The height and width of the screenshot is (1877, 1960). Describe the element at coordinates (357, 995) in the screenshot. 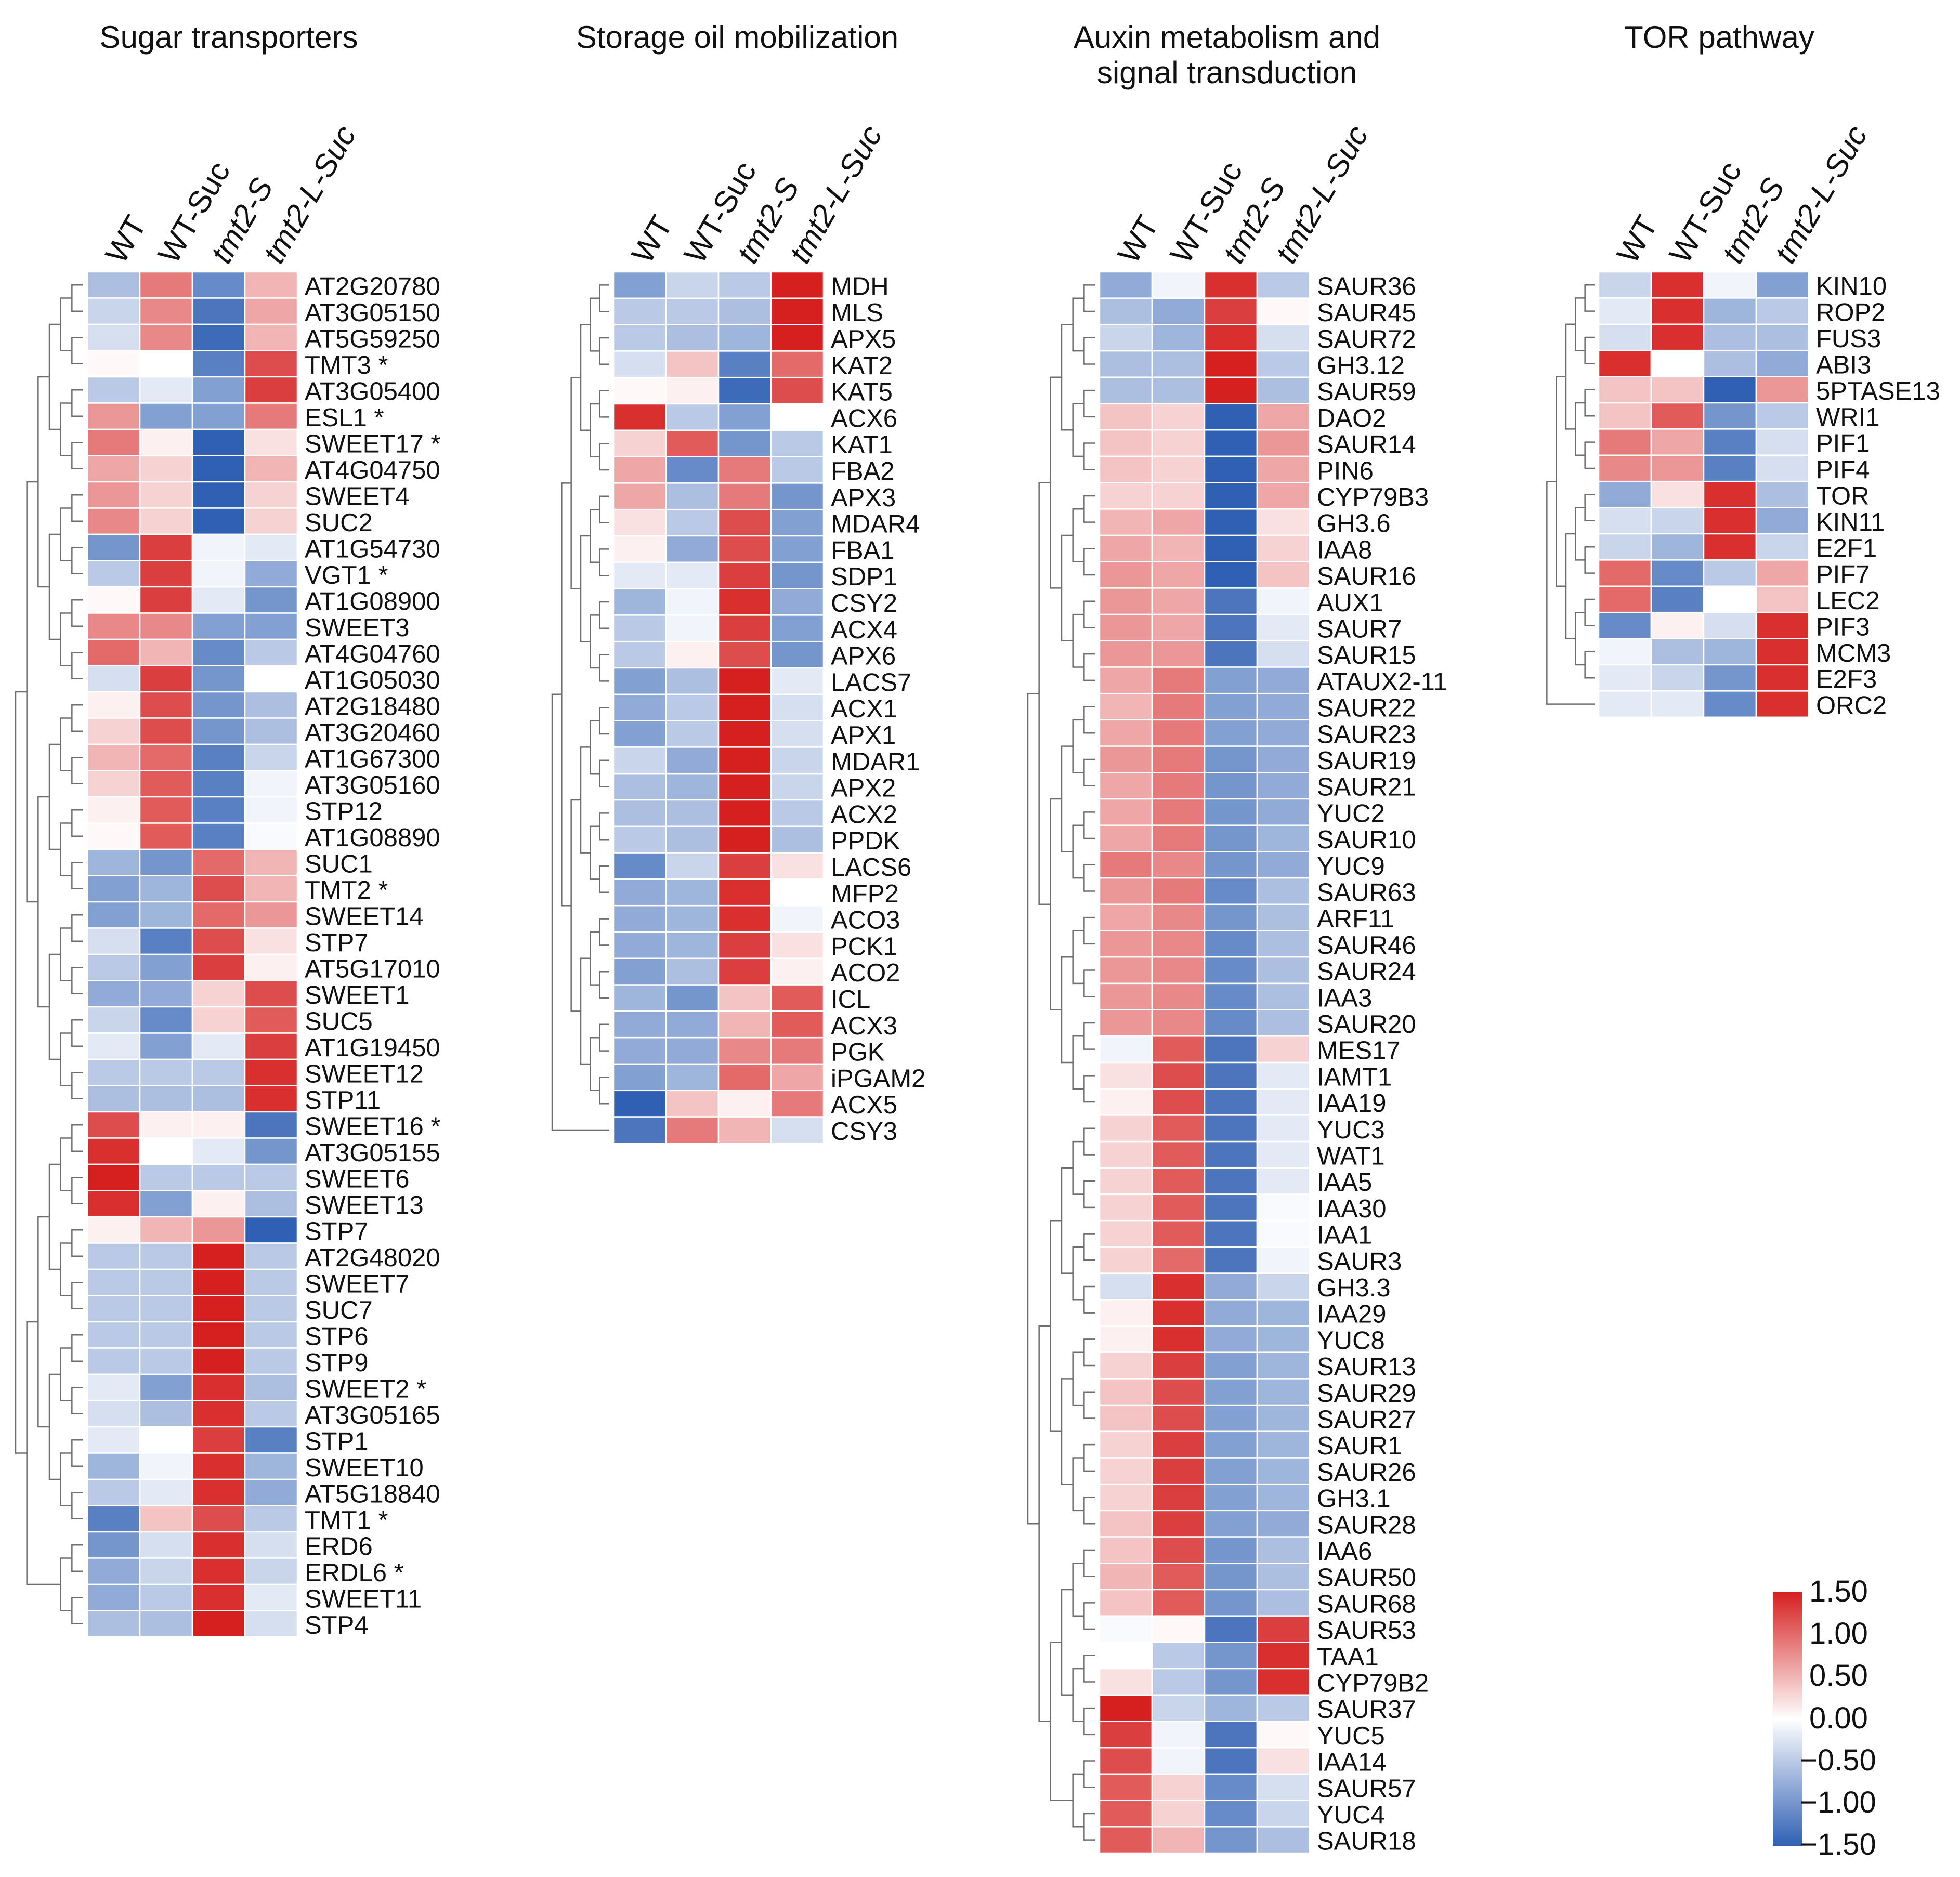

I see `row-label: SWEET1` at that location.